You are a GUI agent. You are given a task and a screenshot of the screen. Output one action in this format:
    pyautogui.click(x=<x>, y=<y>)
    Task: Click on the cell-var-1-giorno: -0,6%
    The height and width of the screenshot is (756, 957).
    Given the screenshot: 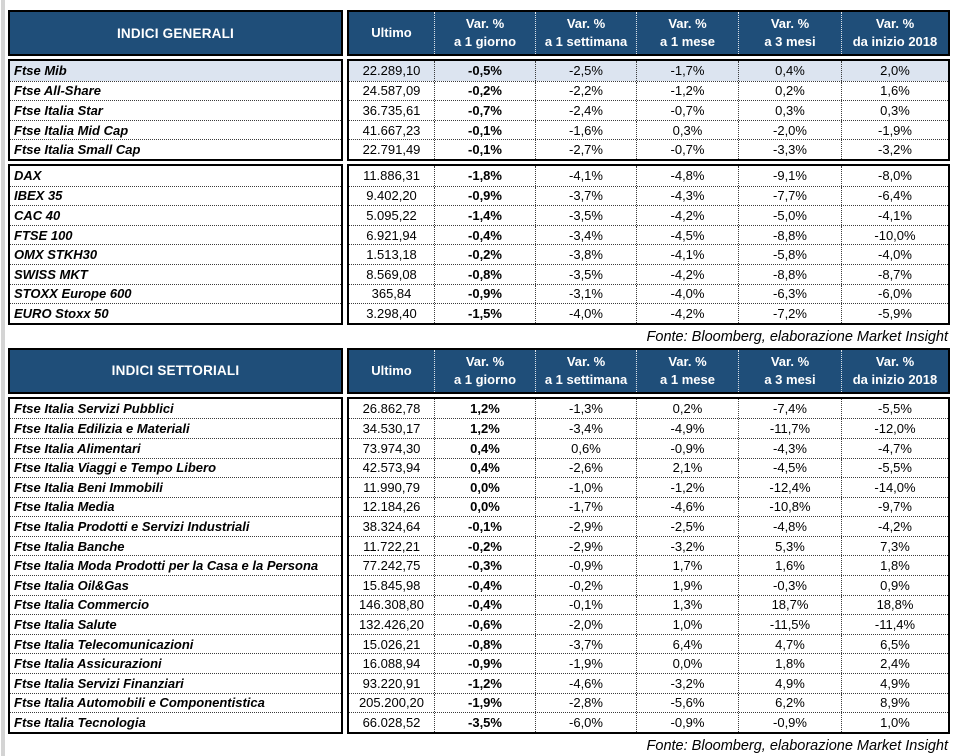 What is the action you would take?
    pyautogui.click(x=484, y=624)
    